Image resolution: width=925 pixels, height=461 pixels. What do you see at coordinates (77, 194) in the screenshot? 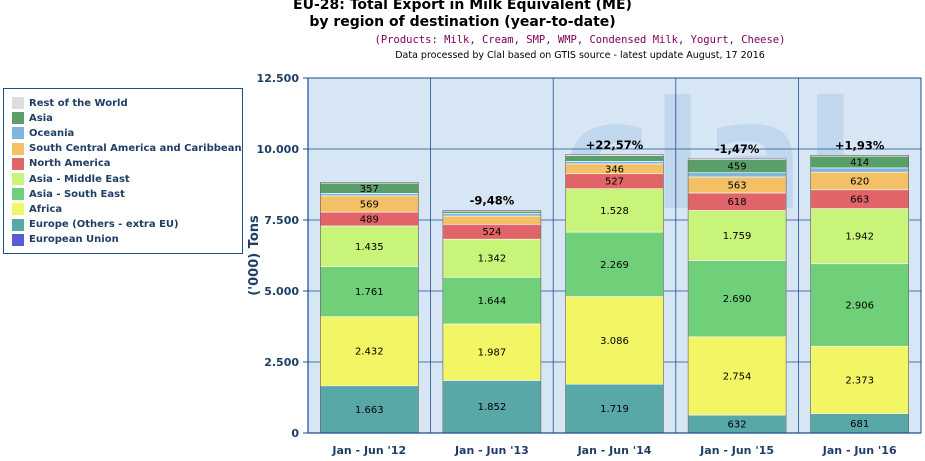
I see `legend-label: Asia - South East` at bounding box center [77, 194].